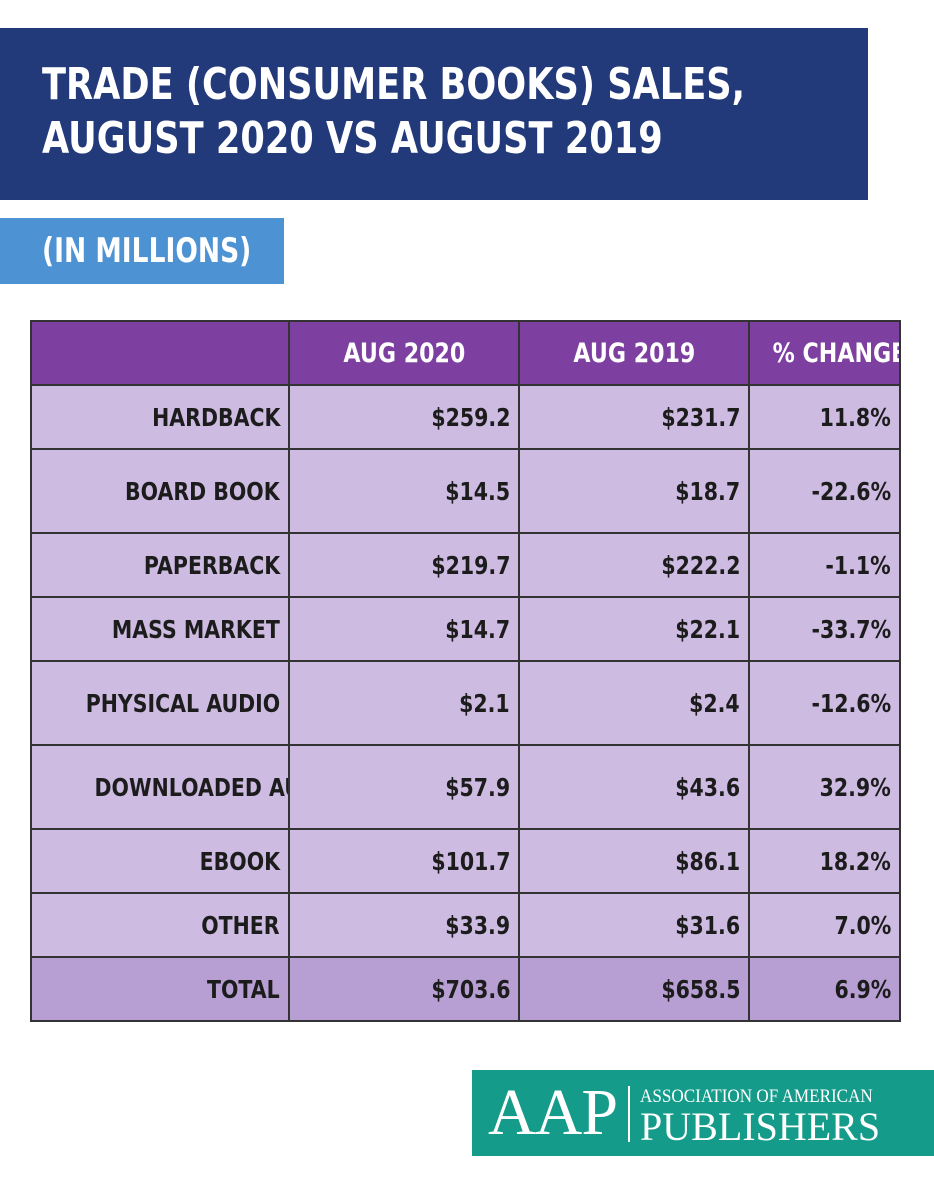 This screenshot has width=934, height=1180. Describe the element at coordinates (634, 565) in the screenshot. I see `aug-2019-value: $222.2` at that location.